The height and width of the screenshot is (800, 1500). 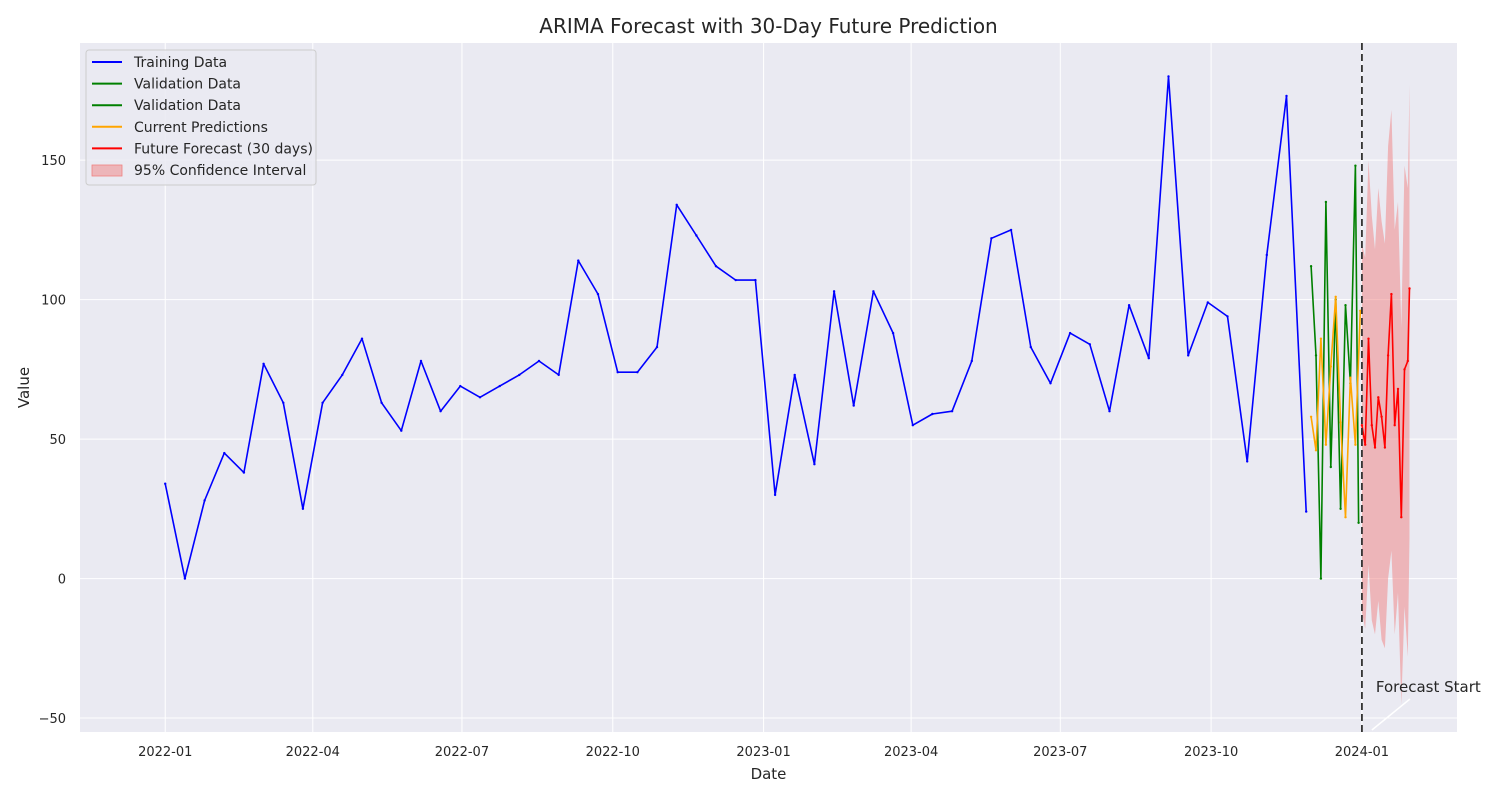 What do you see at coordinates (165, 752) in the screenshot?
I see `x-tick-label: 2022-01` at bounding box center [165, 752].